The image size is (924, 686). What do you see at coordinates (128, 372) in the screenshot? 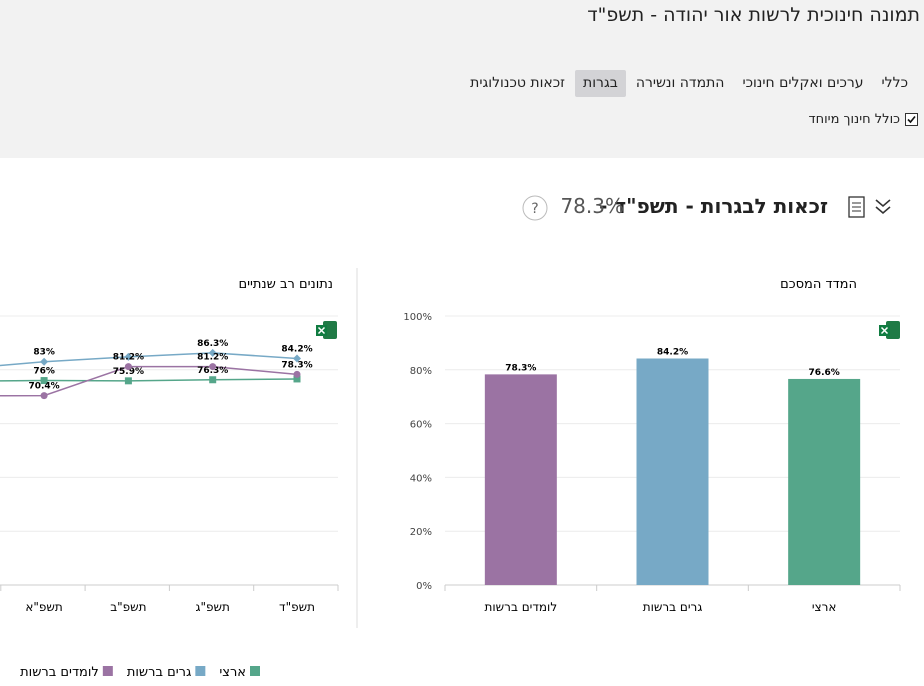
I see `data-label: 75.9%` at bounding box center [128, 372].